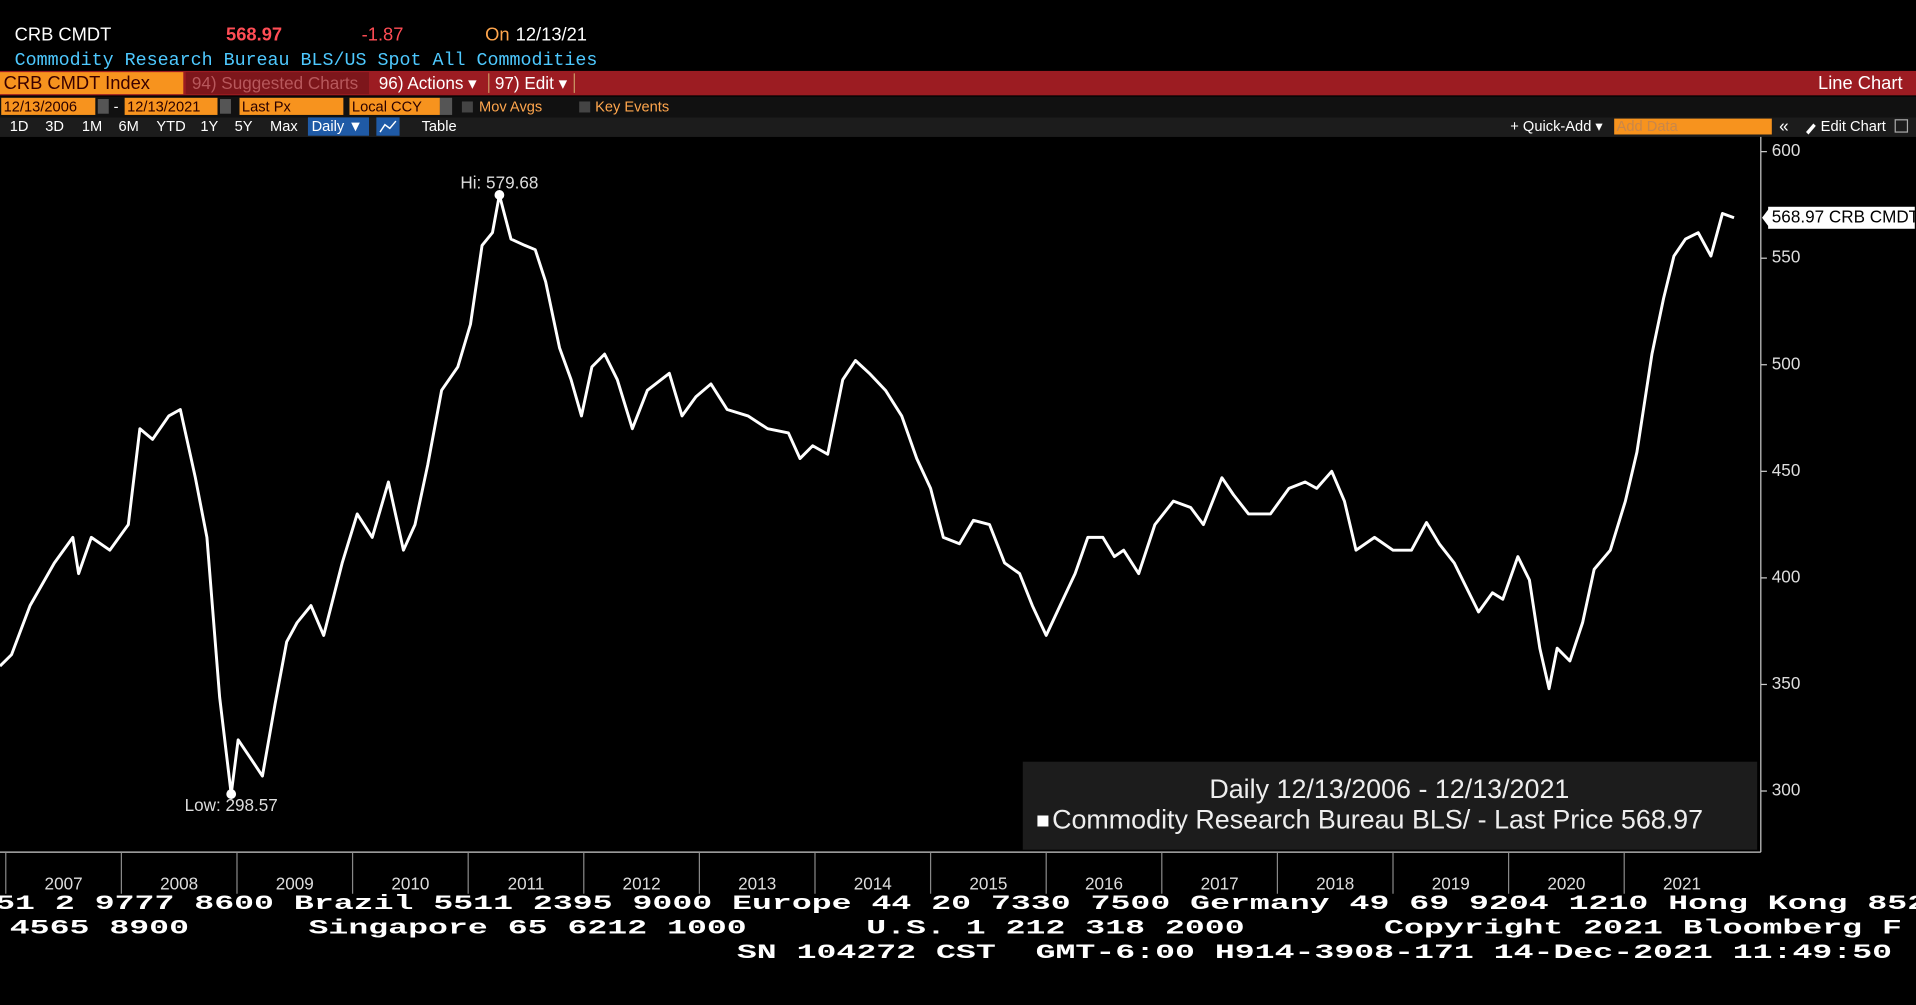  What do you see at coordinates (1335, 884) in the screenshot?
I see `x-tick-label: 2018` at bounding box center [1335, 884].